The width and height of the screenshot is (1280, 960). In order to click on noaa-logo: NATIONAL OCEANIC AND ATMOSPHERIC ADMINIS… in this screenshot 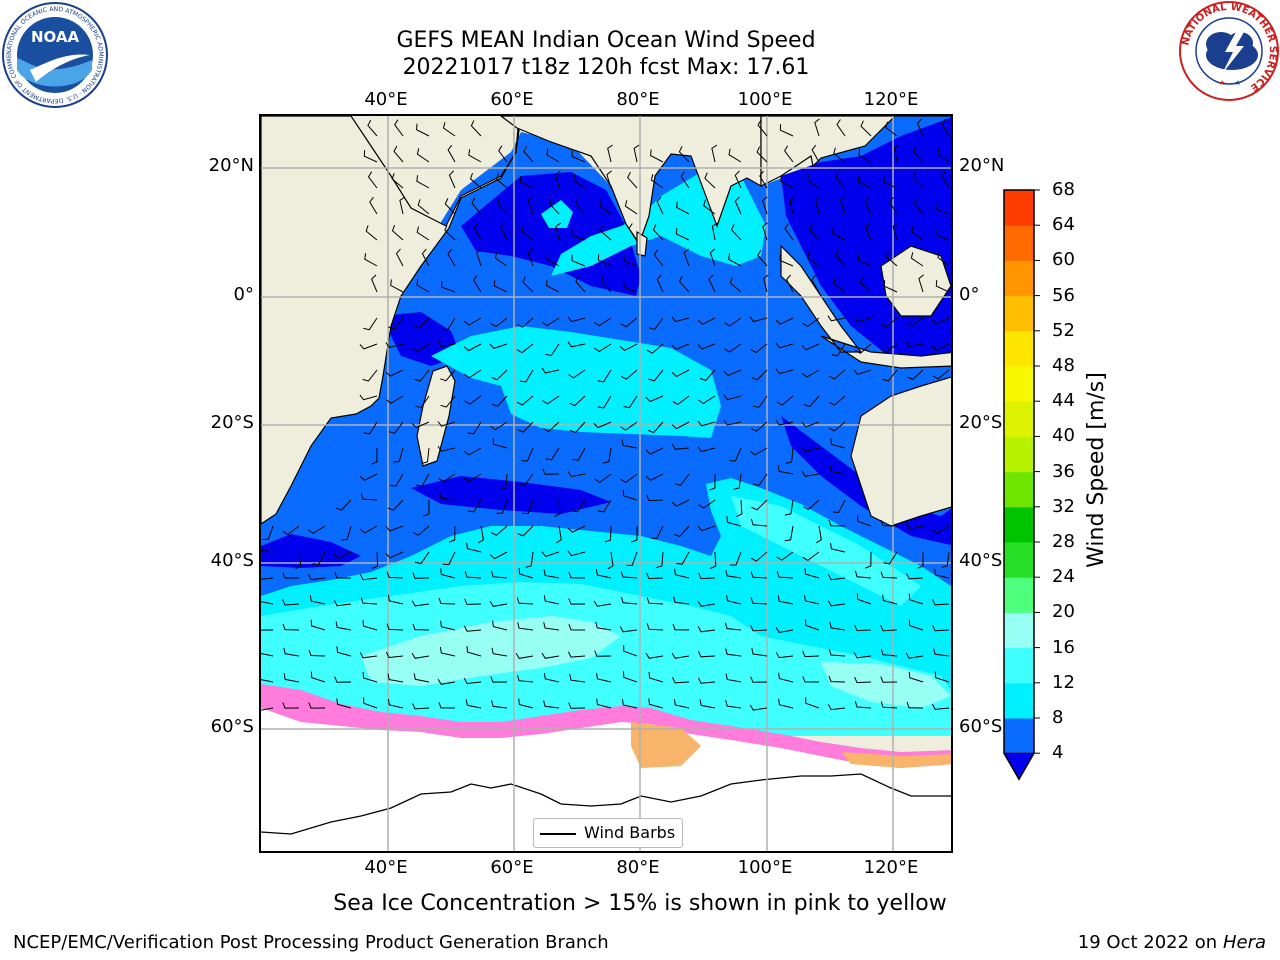, I will do `click(55, 57)`.